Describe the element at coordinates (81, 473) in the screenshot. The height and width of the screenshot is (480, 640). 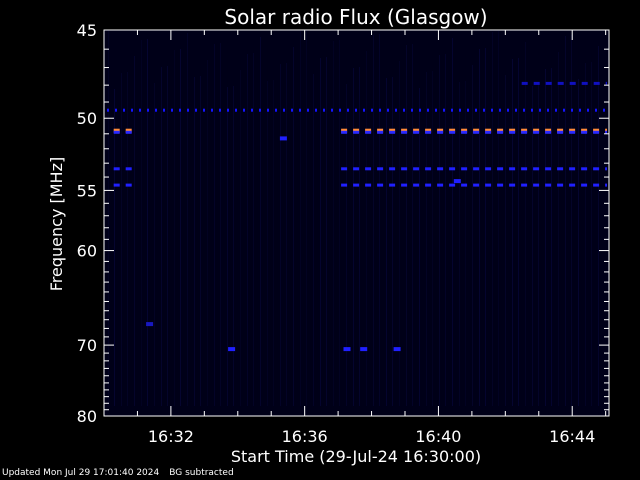
I see `updated-timestamp: Updated Mon Jul 29 17:01:40 2024` at that location.